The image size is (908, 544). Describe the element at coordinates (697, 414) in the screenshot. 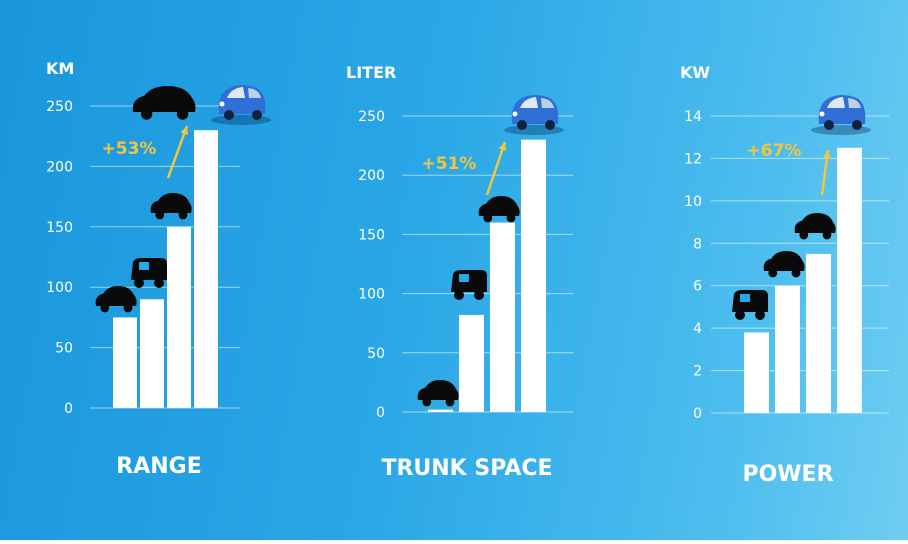

I see `power-tick-label: 0` at that location.